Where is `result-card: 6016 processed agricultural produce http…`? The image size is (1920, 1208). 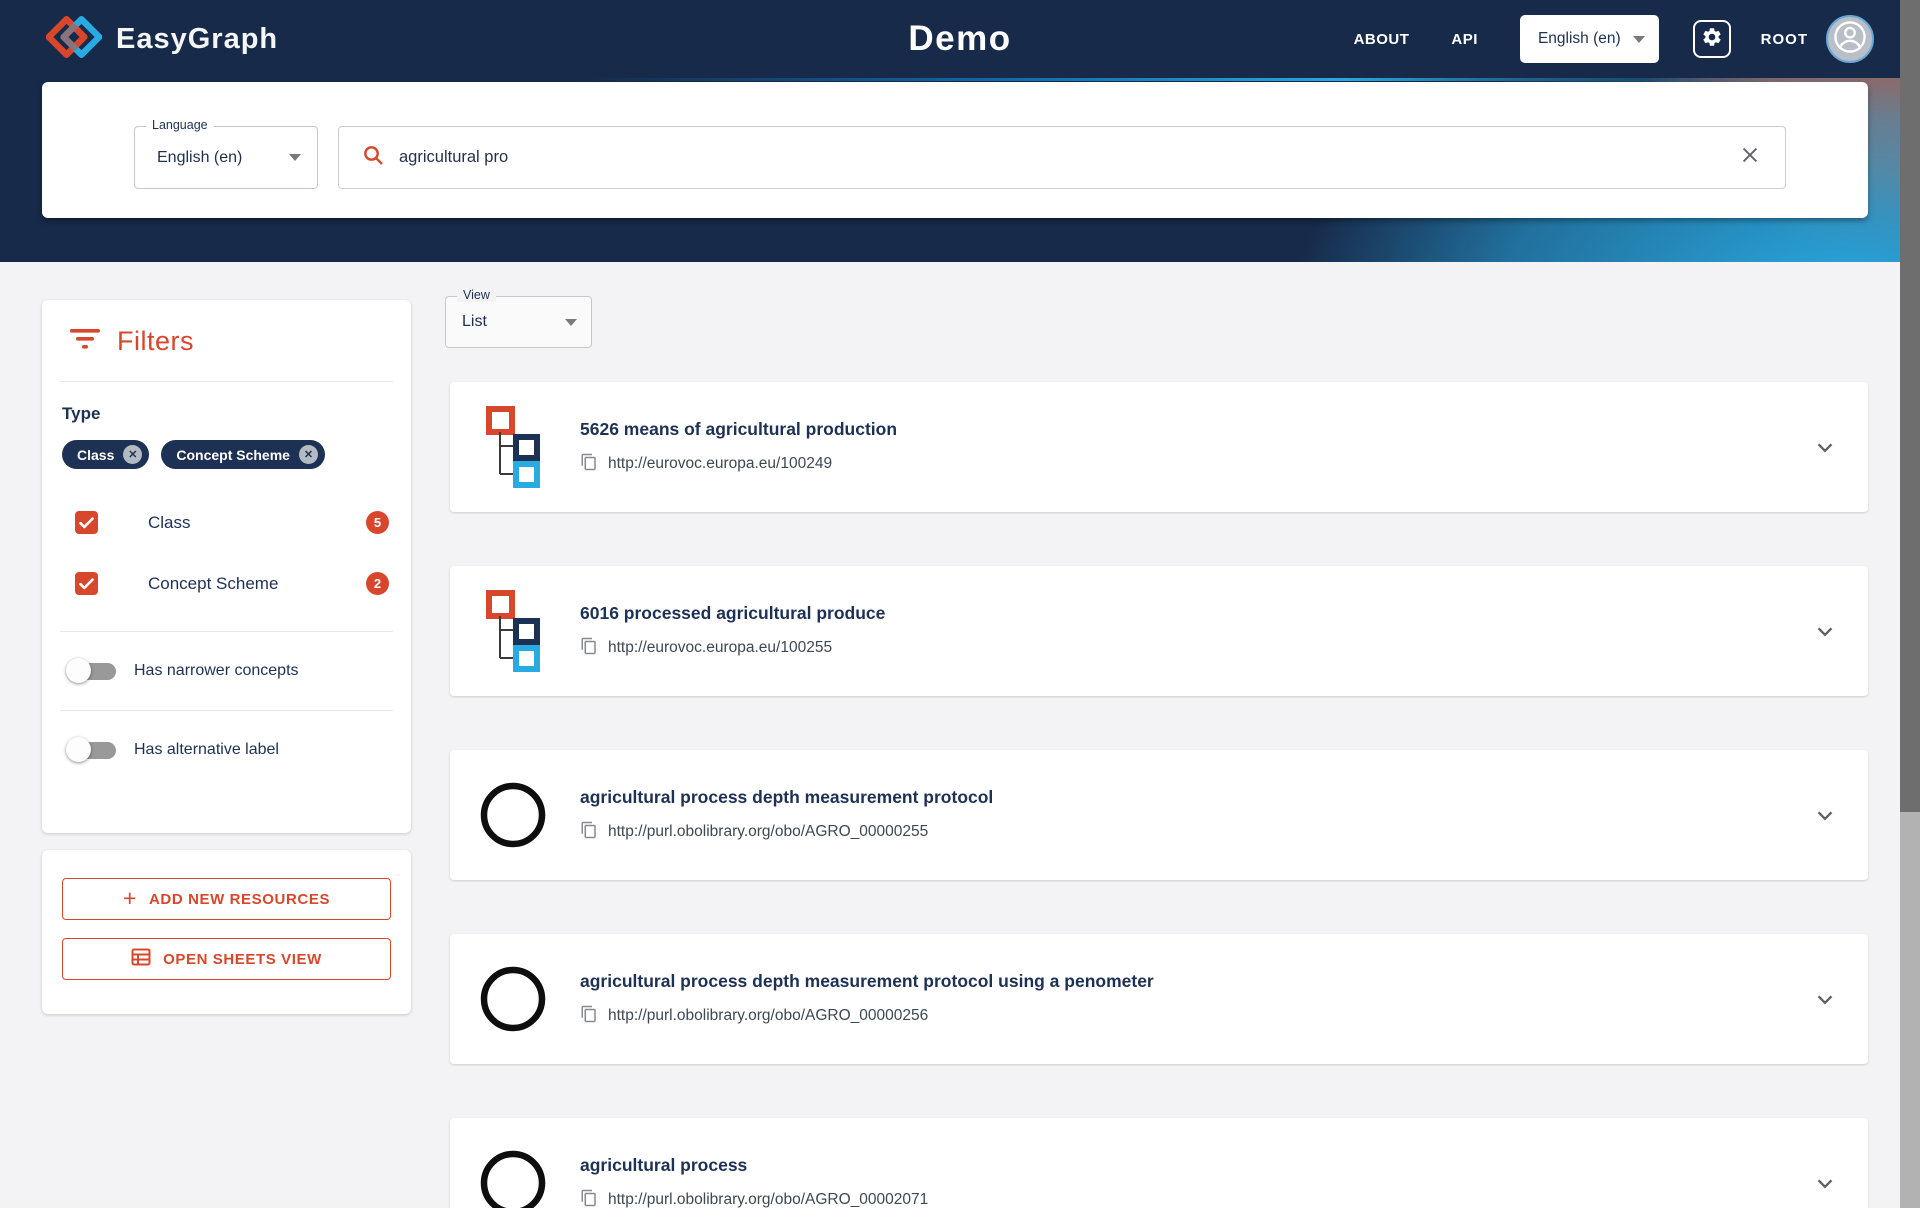 result-card: 6016 processed agricultural produce http… is located at coordinates (1159, 631).